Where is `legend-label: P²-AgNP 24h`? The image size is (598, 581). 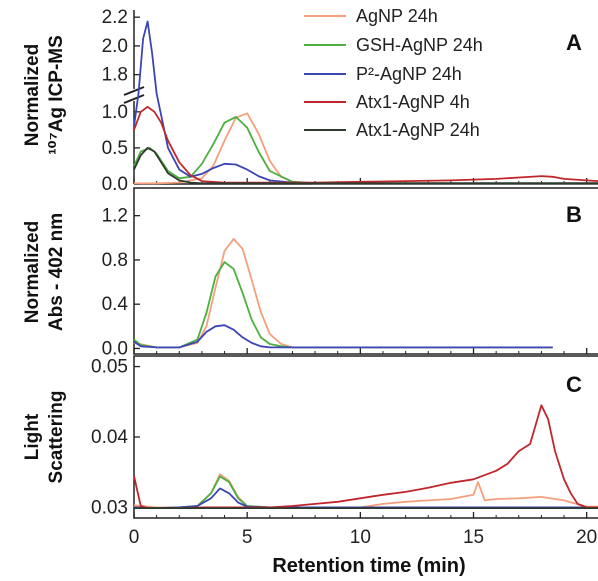 legend-label: P²-AgNP 24h is located at coordinates (409, 74).